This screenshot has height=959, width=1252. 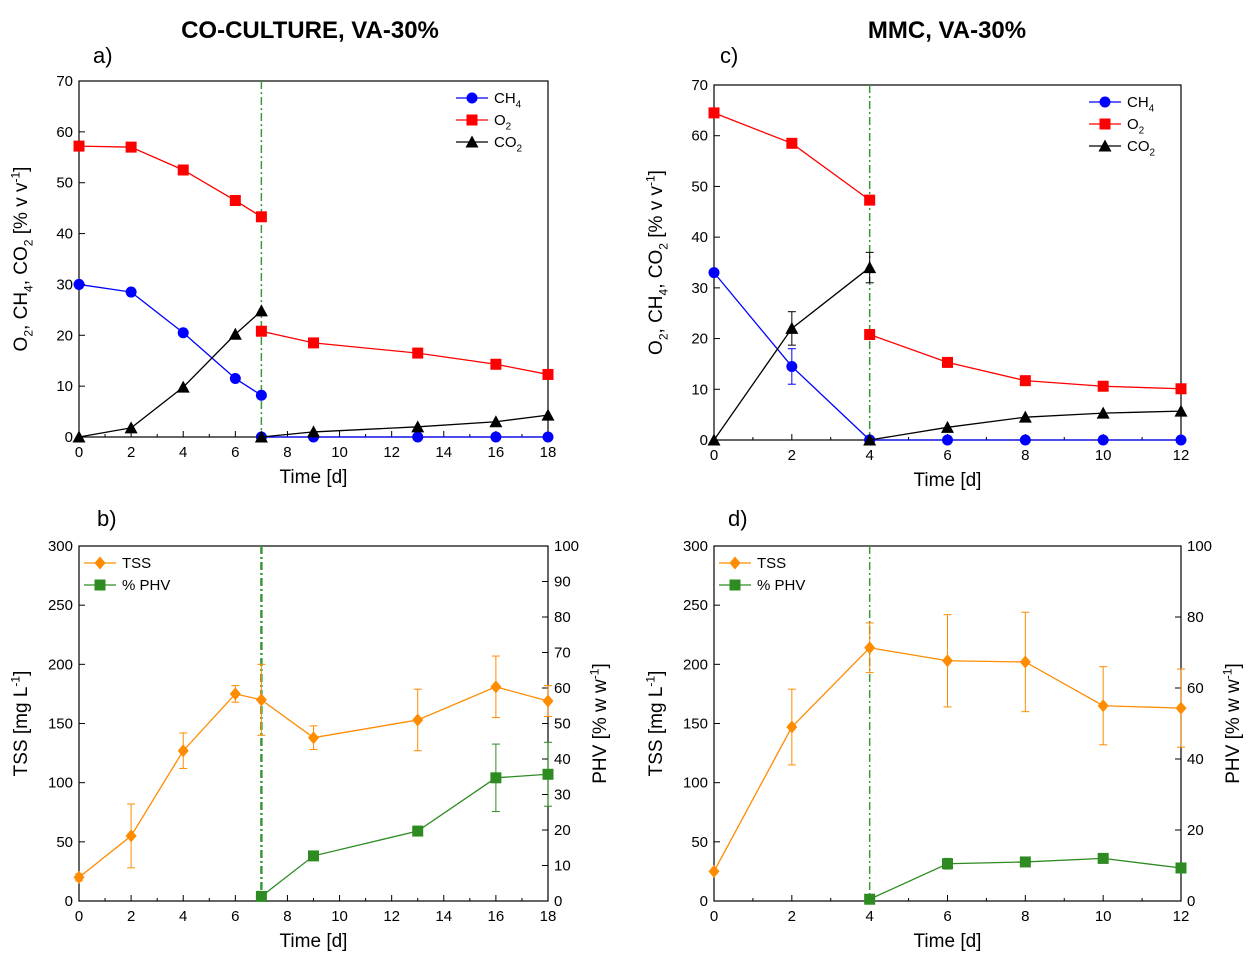 What do you see at coordinates (443, 916) in the screenshot?
I see `x-tick-label: 14` at bounding box center [443, 916].